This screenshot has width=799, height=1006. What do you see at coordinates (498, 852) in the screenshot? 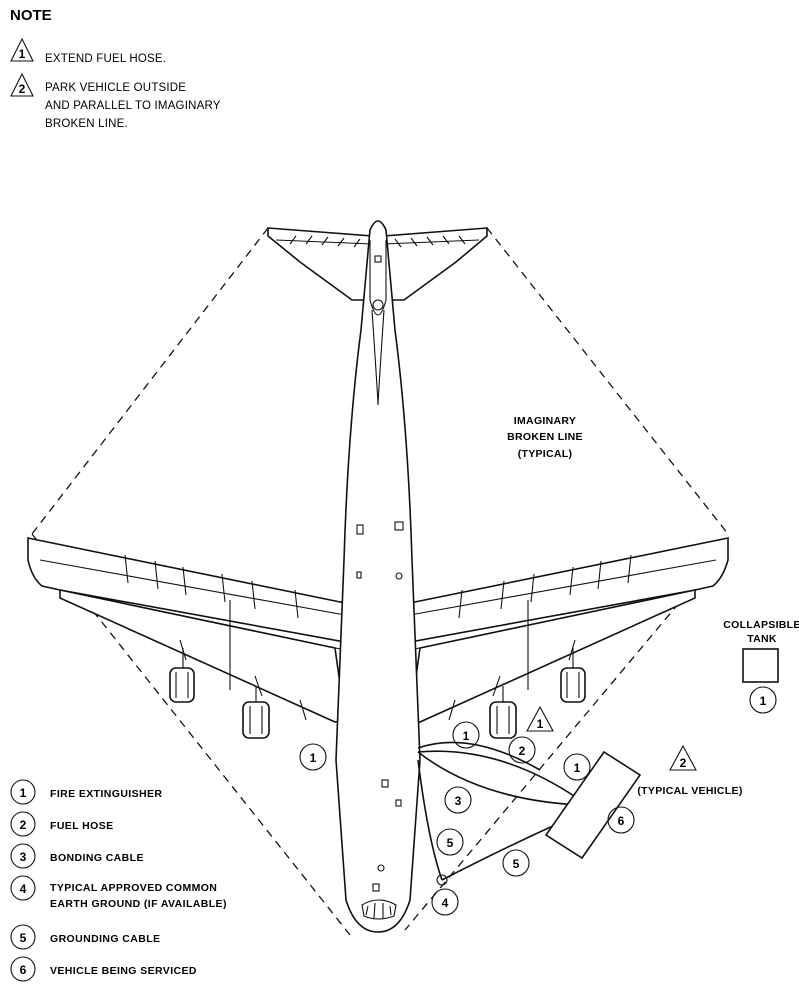
I see `grounding-cable-to-vehicle` at bounding box center [498, 852].